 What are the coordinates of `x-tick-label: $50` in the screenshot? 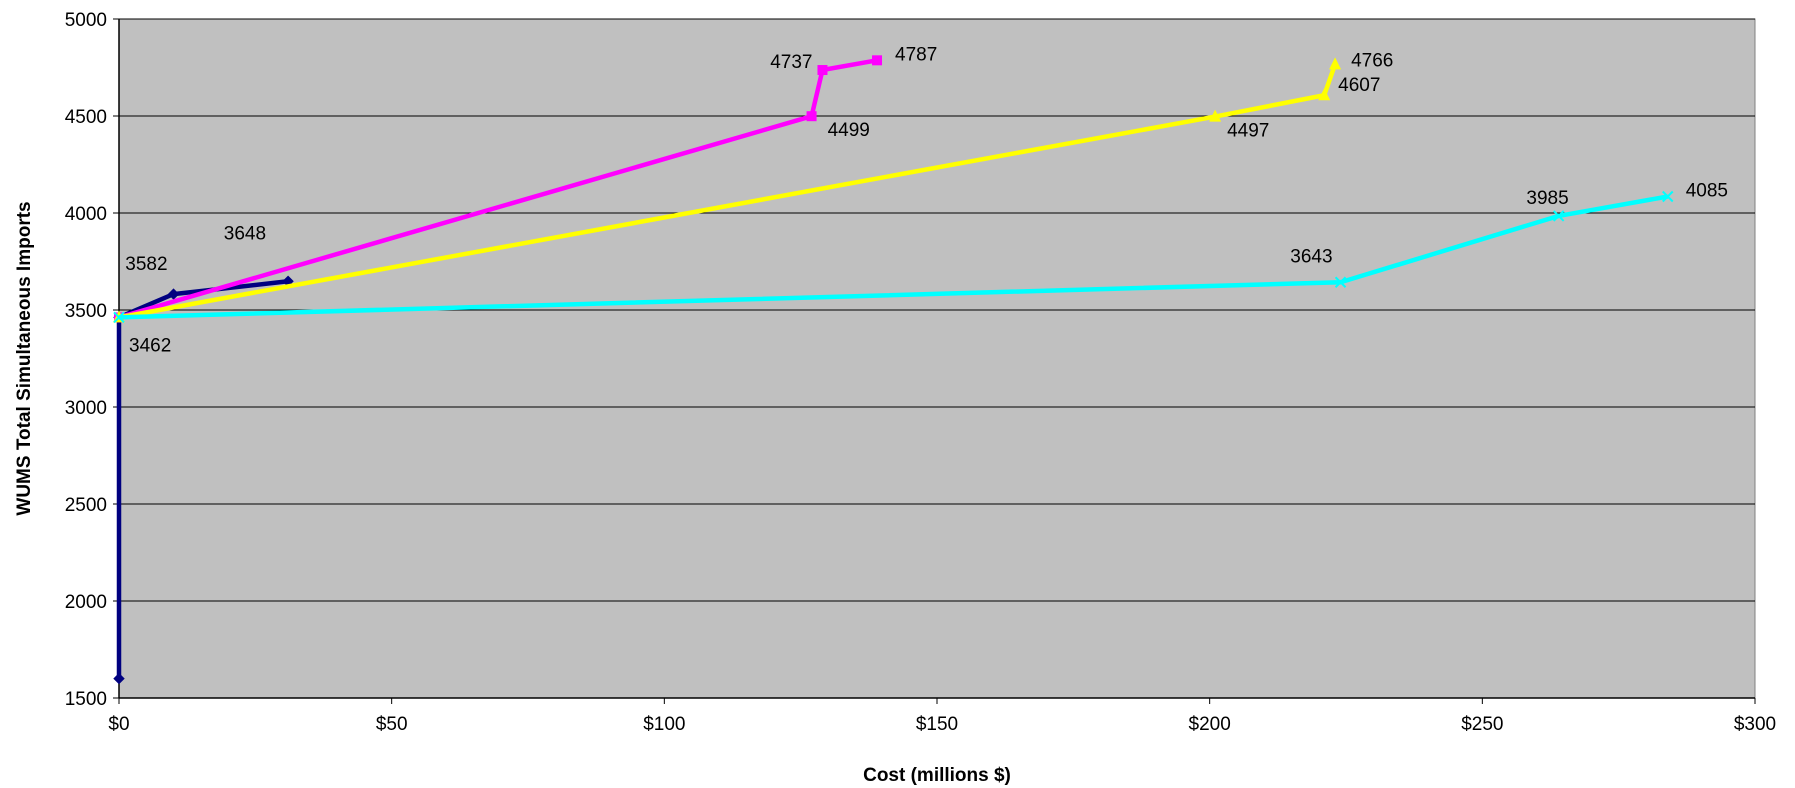 It's located at (392, 724).